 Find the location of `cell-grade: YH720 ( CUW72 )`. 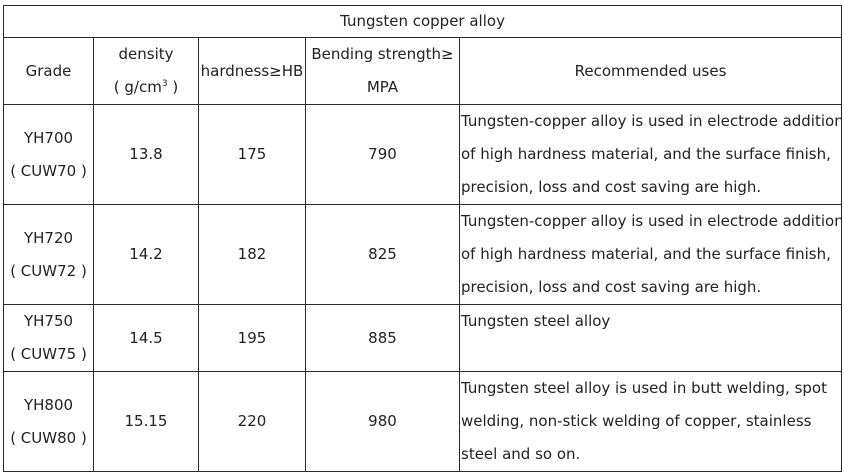

cell-grade: YH720 ( CUW72 ) is located at coordinates (48, 254).